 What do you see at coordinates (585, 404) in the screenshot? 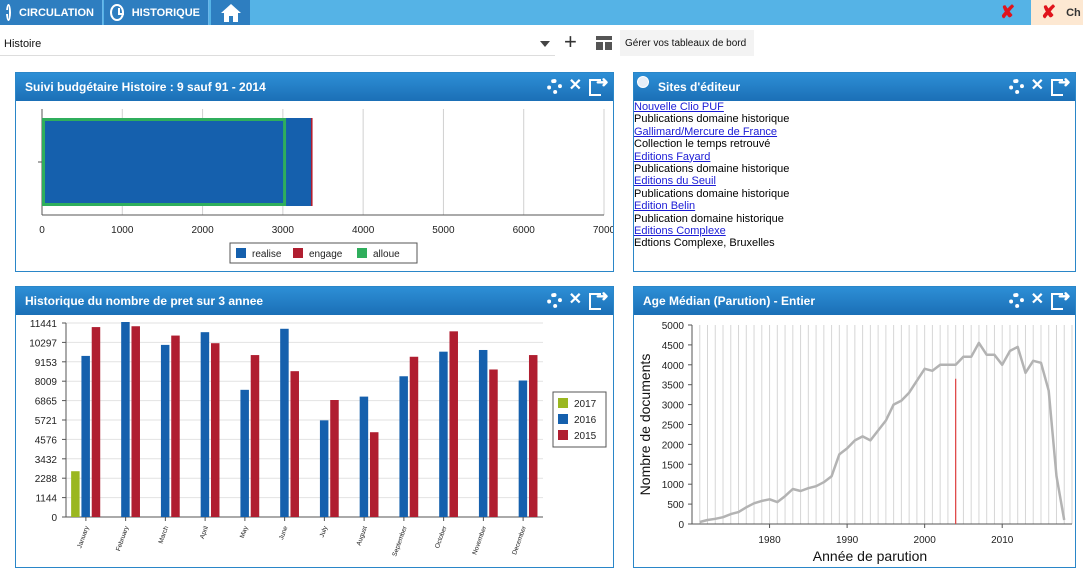
I see `legend-label: 2017` at bounding box center [585, 404].